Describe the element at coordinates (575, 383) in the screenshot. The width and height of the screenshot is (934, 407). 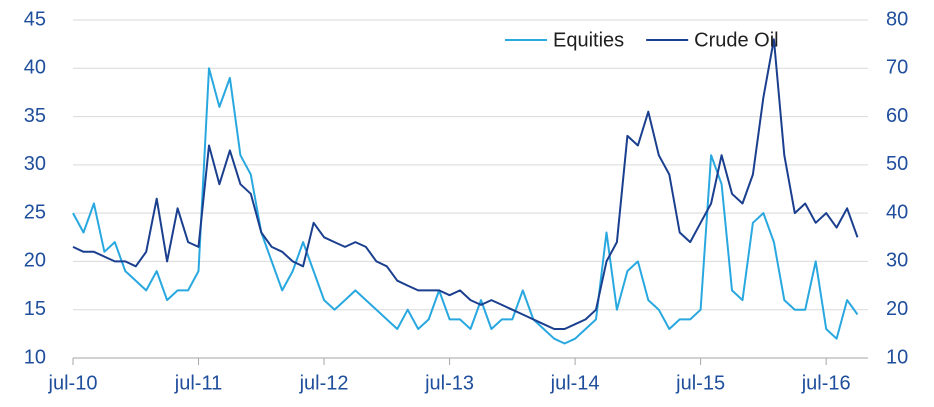
I see `x-tick-label: jul-14` at that location.